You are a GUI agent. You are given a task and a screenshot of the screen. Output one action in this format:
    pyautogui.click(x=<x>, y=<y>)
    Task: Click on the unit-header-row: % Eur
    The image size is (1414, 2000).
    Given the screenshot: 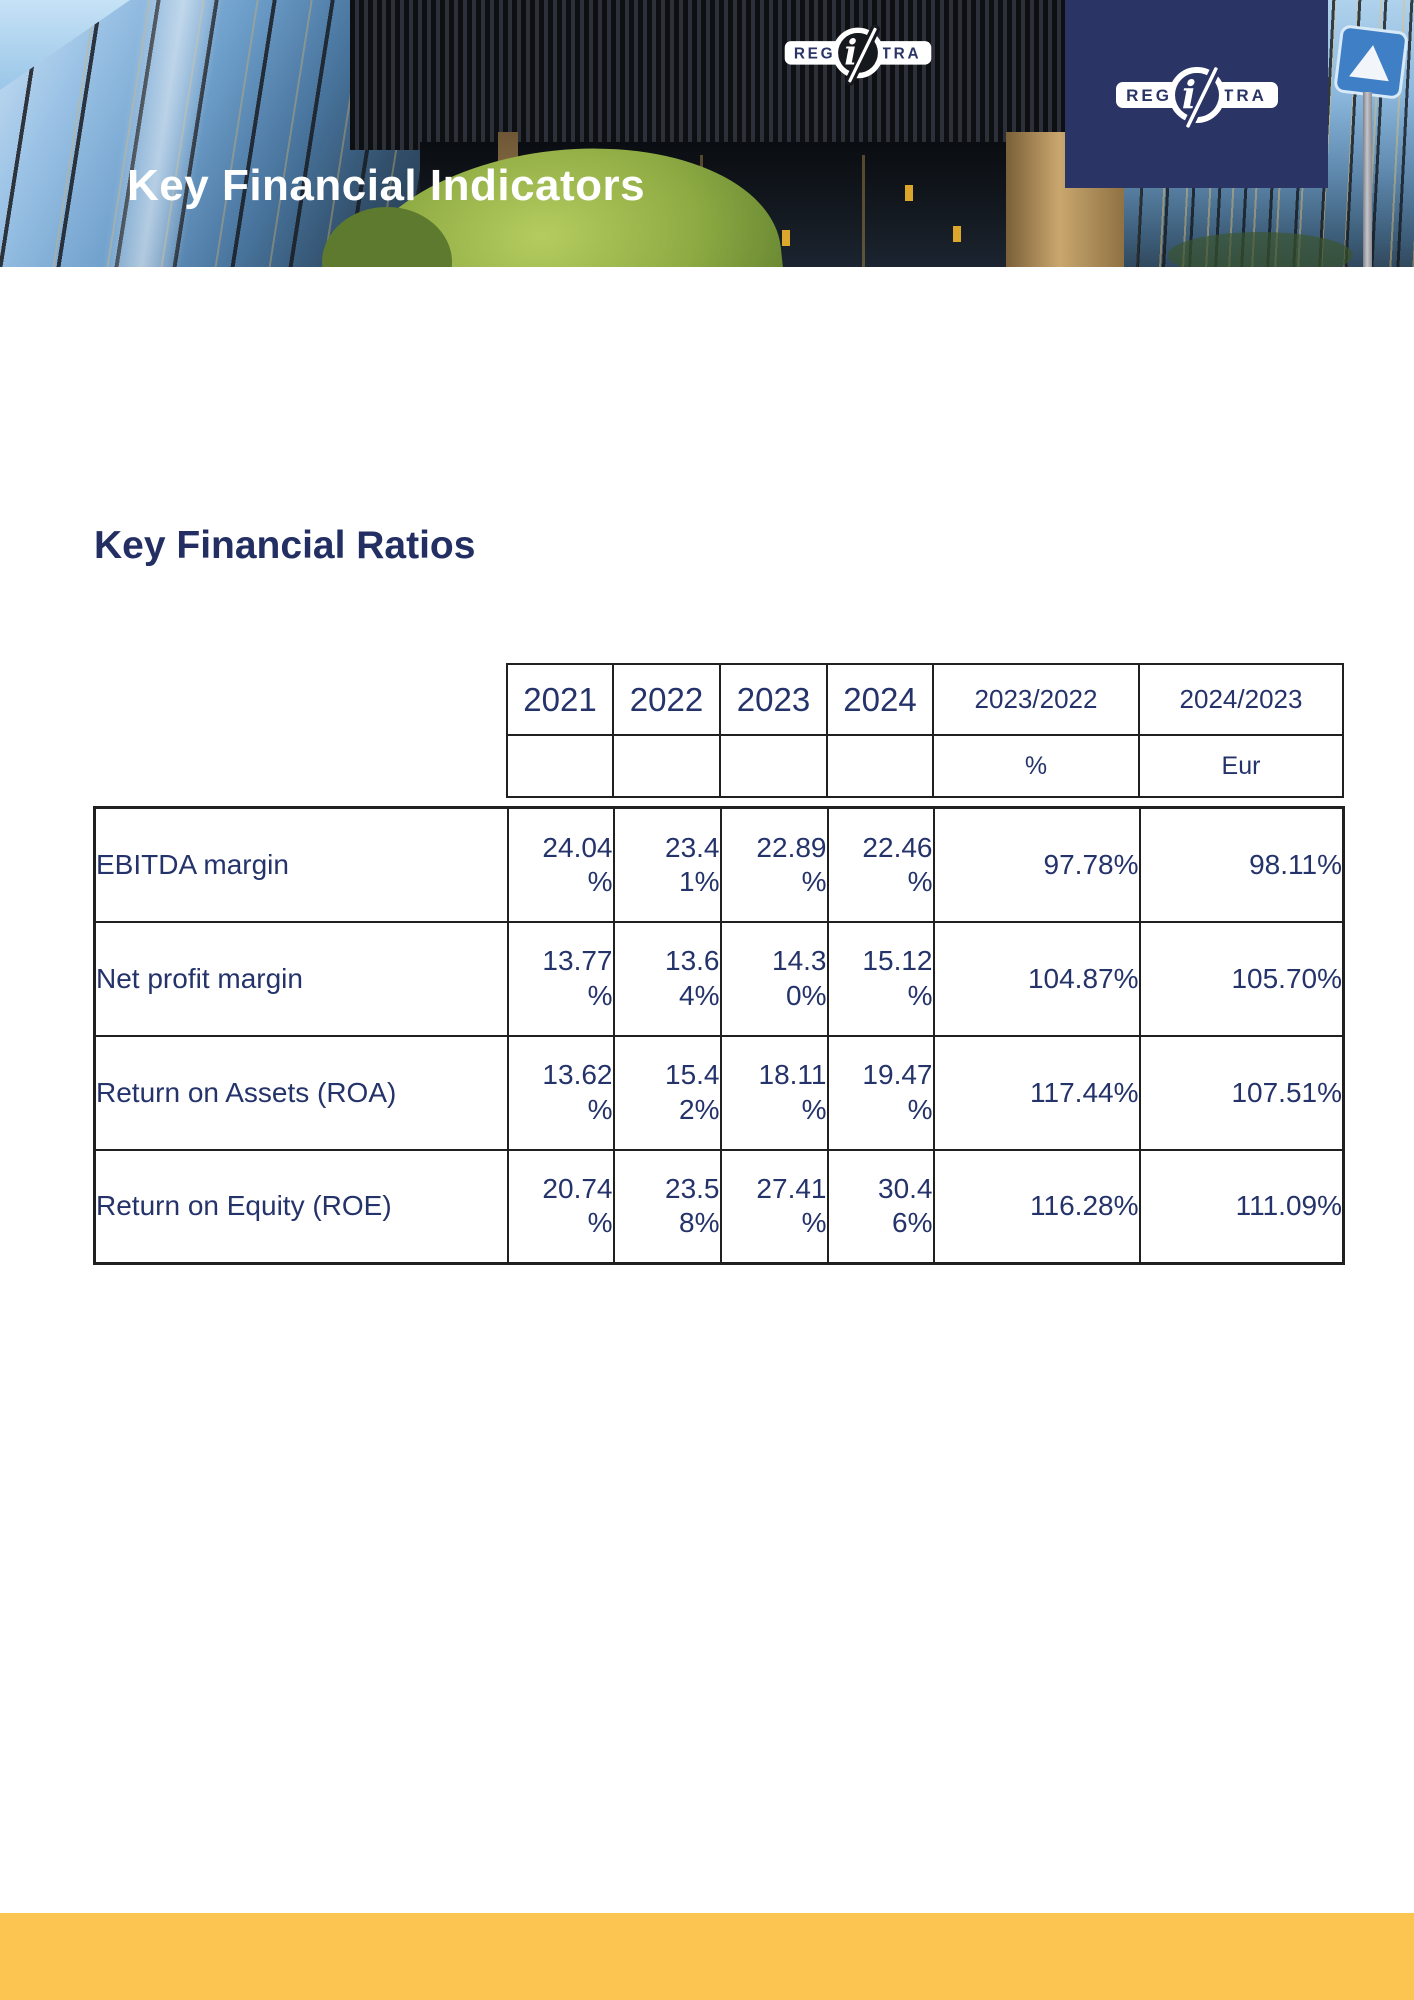 What is the action you would take?
    pyautogui.click(x=925, y=766)
    